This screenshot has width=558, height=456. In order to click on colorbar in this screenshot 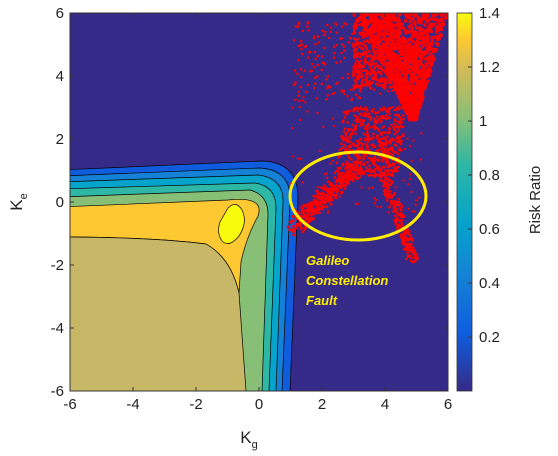, I will do `click(464, 202)`.